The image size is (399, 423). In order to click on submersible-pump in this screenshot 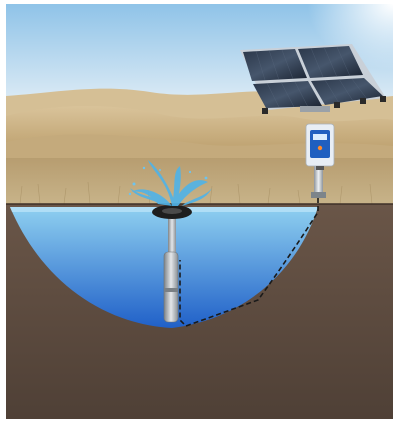, I will do `click(171, 287)`.